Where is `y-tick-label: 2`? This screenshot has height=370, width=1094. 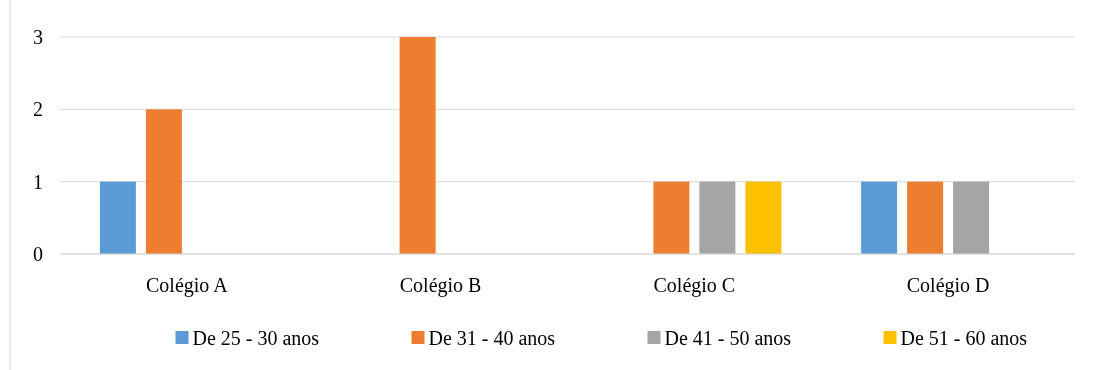
y-tick-label: 2 is located at coordinates (38, 109).